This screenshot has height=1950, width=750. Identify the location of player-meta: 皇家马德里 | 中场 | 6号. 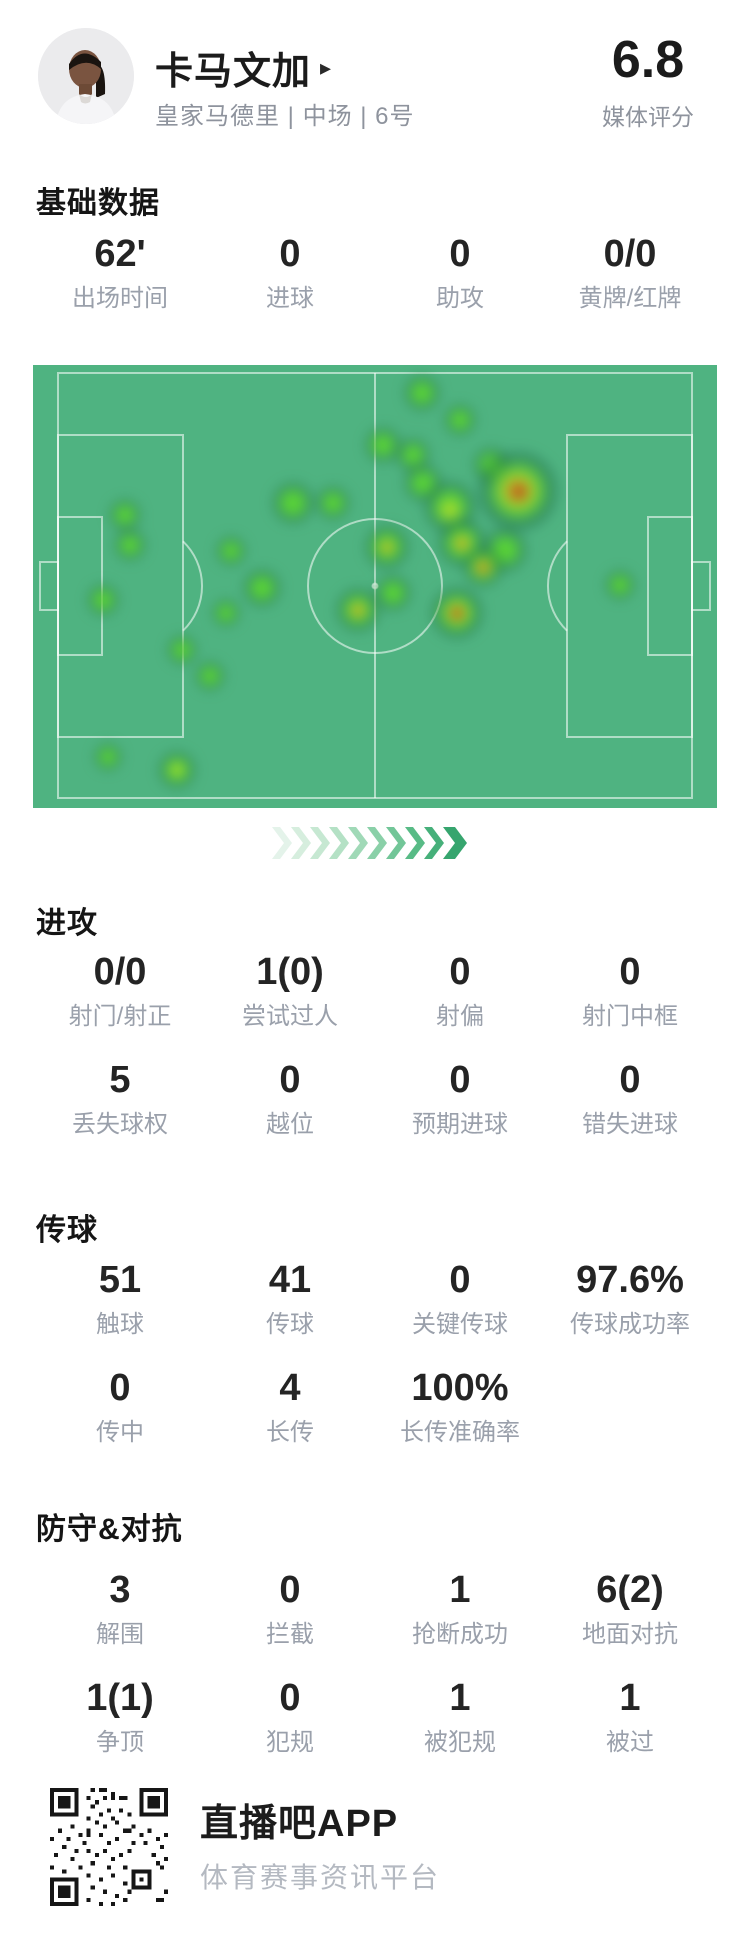
(285, 116).